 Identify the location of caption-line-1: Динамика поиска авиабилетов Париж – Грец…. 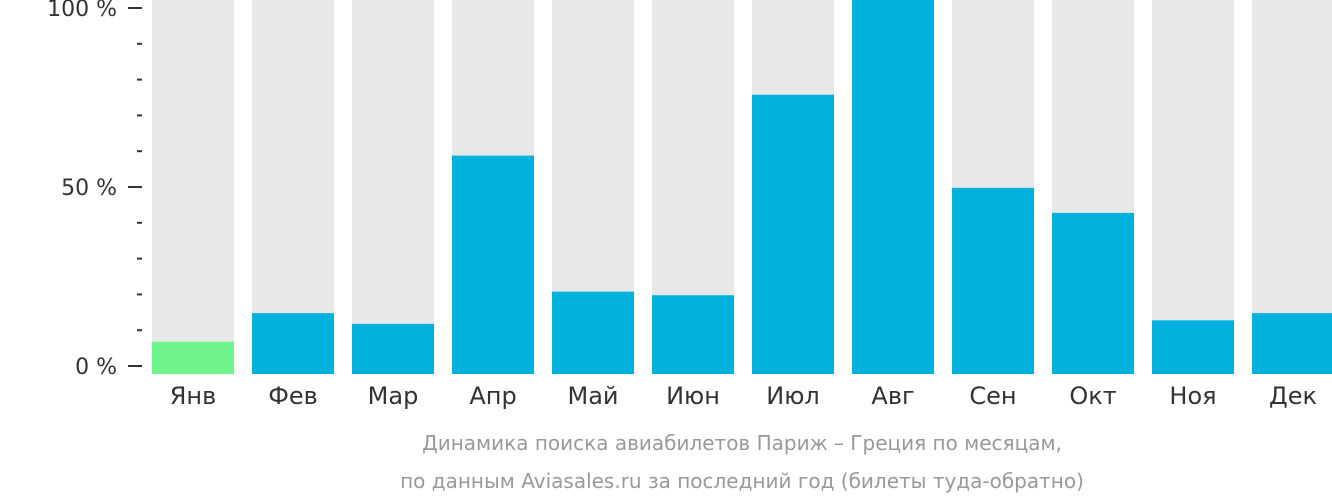
(742, 443).